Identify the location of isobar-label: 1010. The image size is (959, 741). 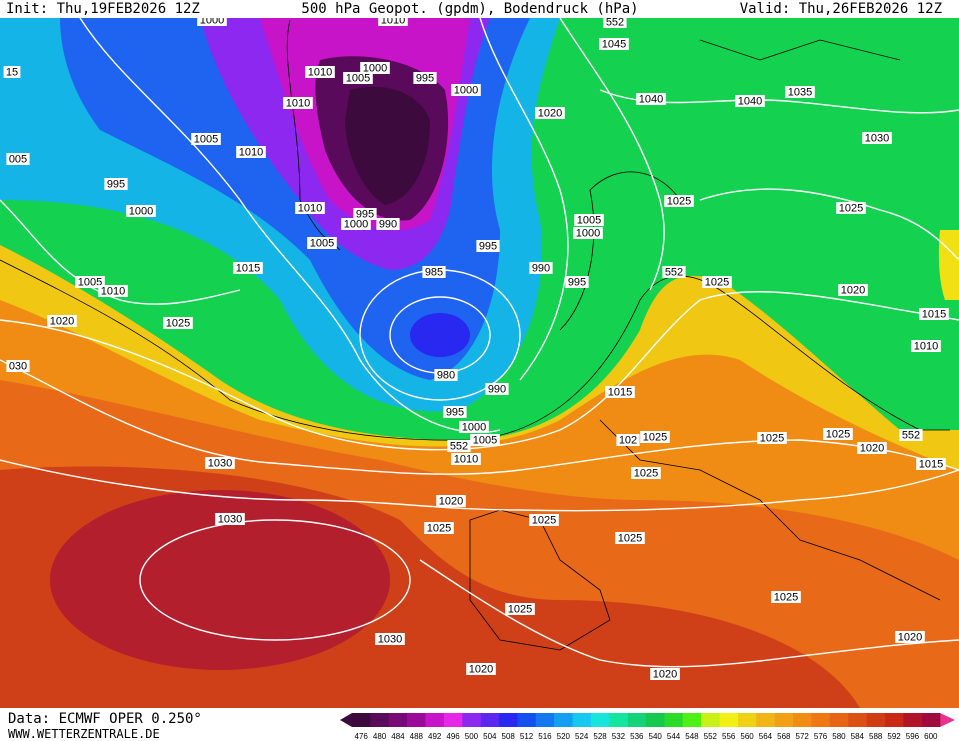
(251, 152).